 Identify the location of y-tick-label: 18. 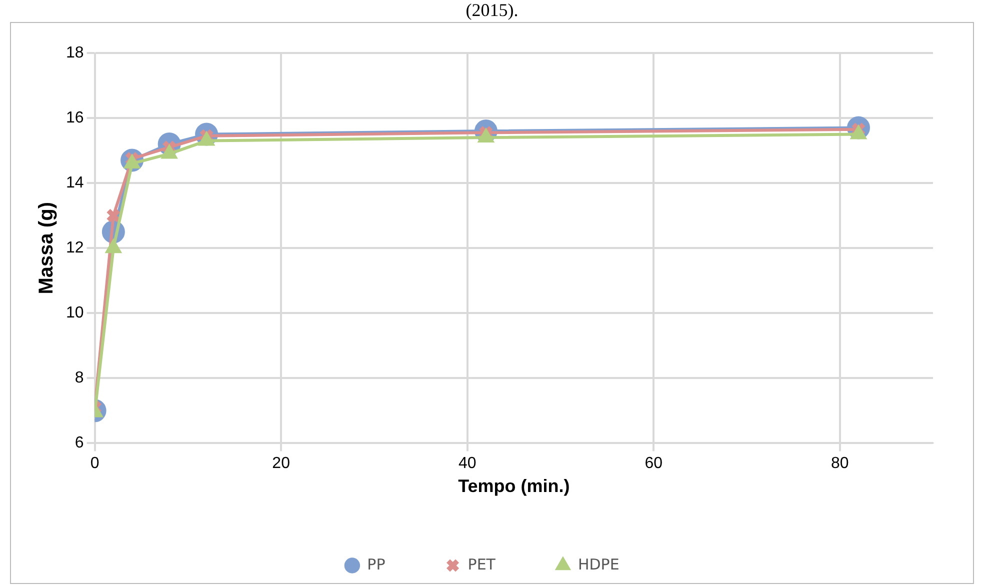
(75, 53).